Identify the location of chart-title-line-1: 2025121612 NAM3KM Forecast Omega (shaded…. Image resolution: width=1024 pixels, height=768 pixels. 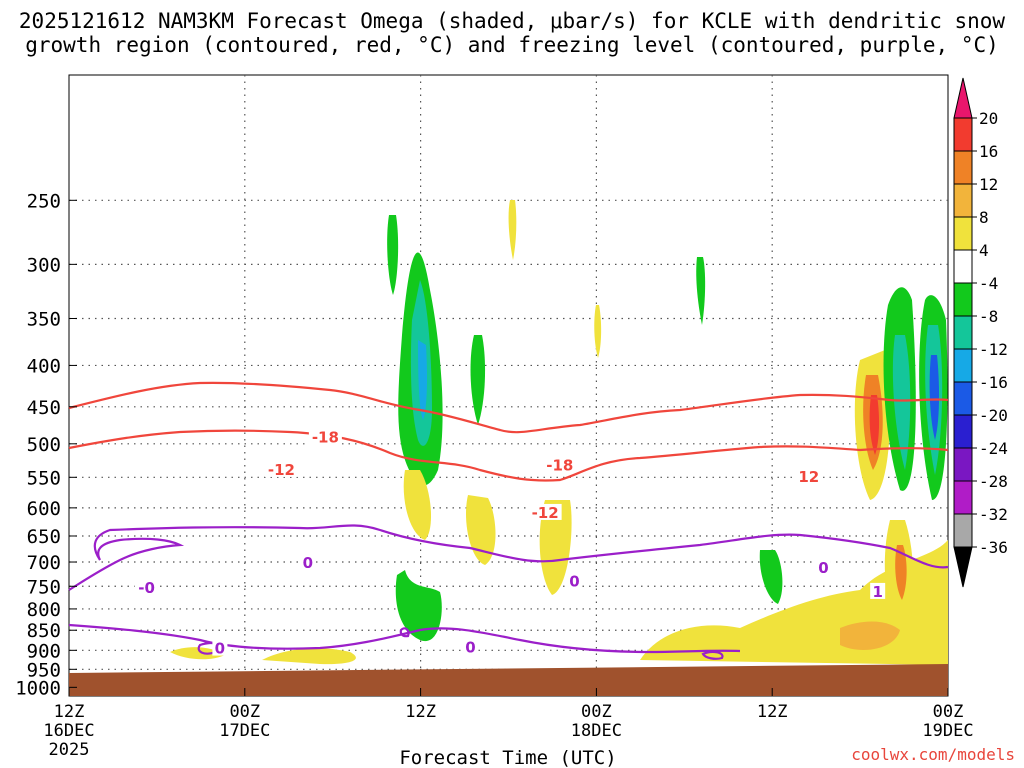
(512, 21).